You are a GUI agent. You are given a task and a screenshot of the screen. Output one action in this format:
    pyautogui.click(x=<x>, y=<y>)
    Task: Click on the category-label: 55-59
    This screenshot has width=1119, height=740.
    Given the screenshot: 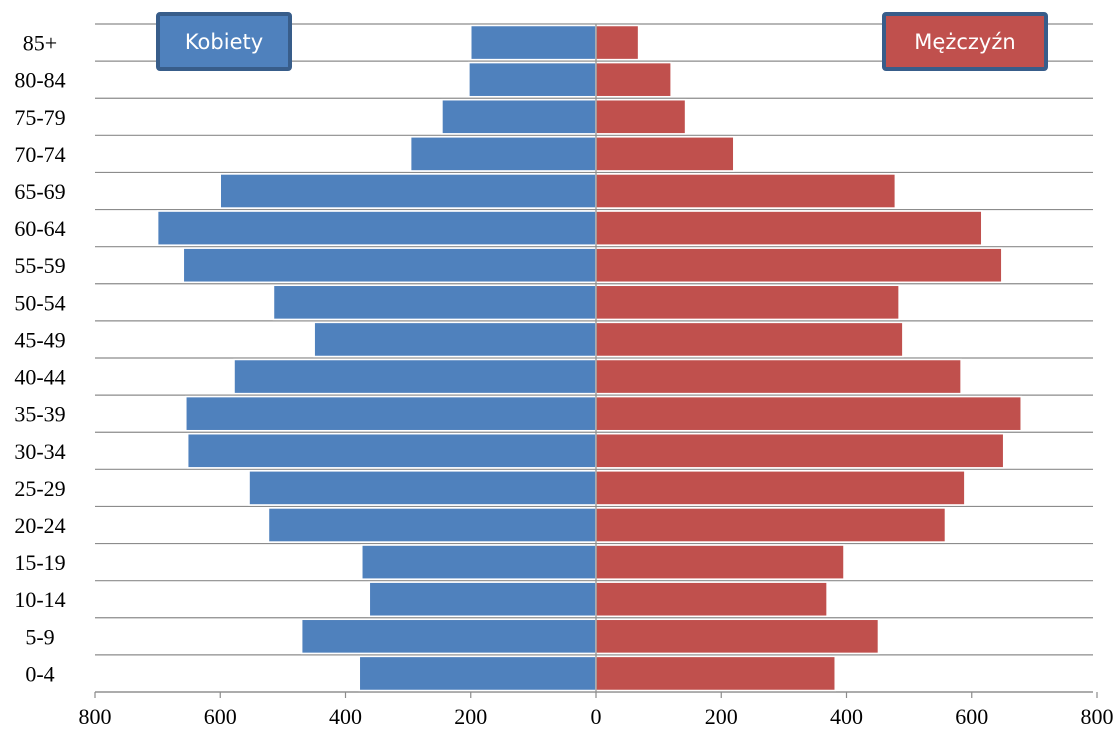 What is the action you would take?
    pyautogui.click(x=39, y=265)
    